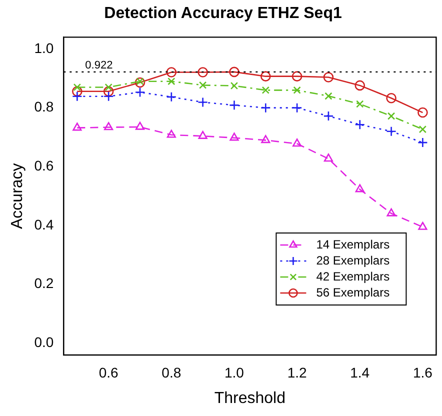 This screenshot has height=416, width=442. What do you see at coordinates (353, 244) in the screenshot?
I see `legend-label: 14 Exemplars` at bounding box center [353, 244].